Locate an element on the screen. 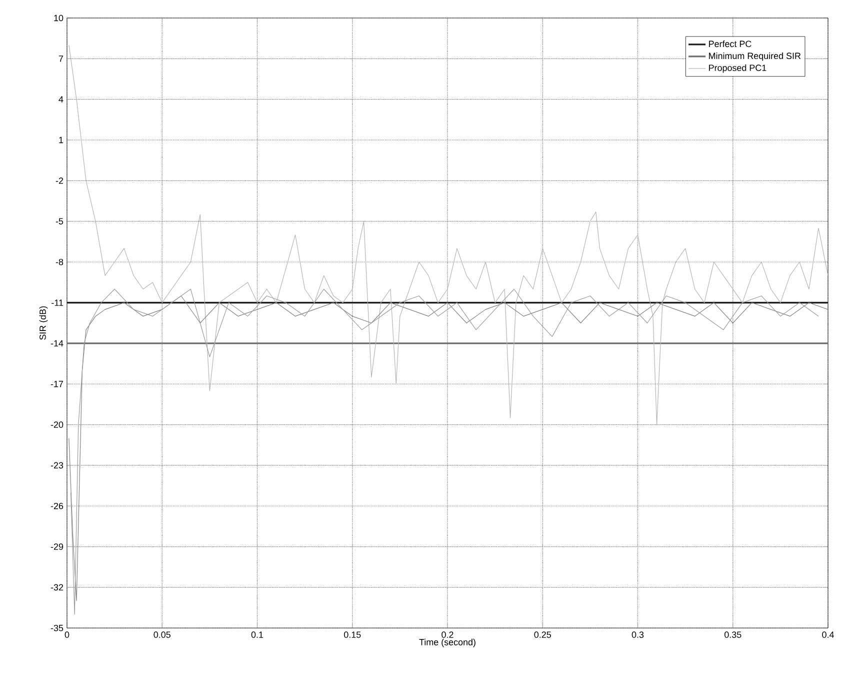 This screenshot has width=842, height=673. x-tick-label: 0.1 is located at coordinates (257, 635).